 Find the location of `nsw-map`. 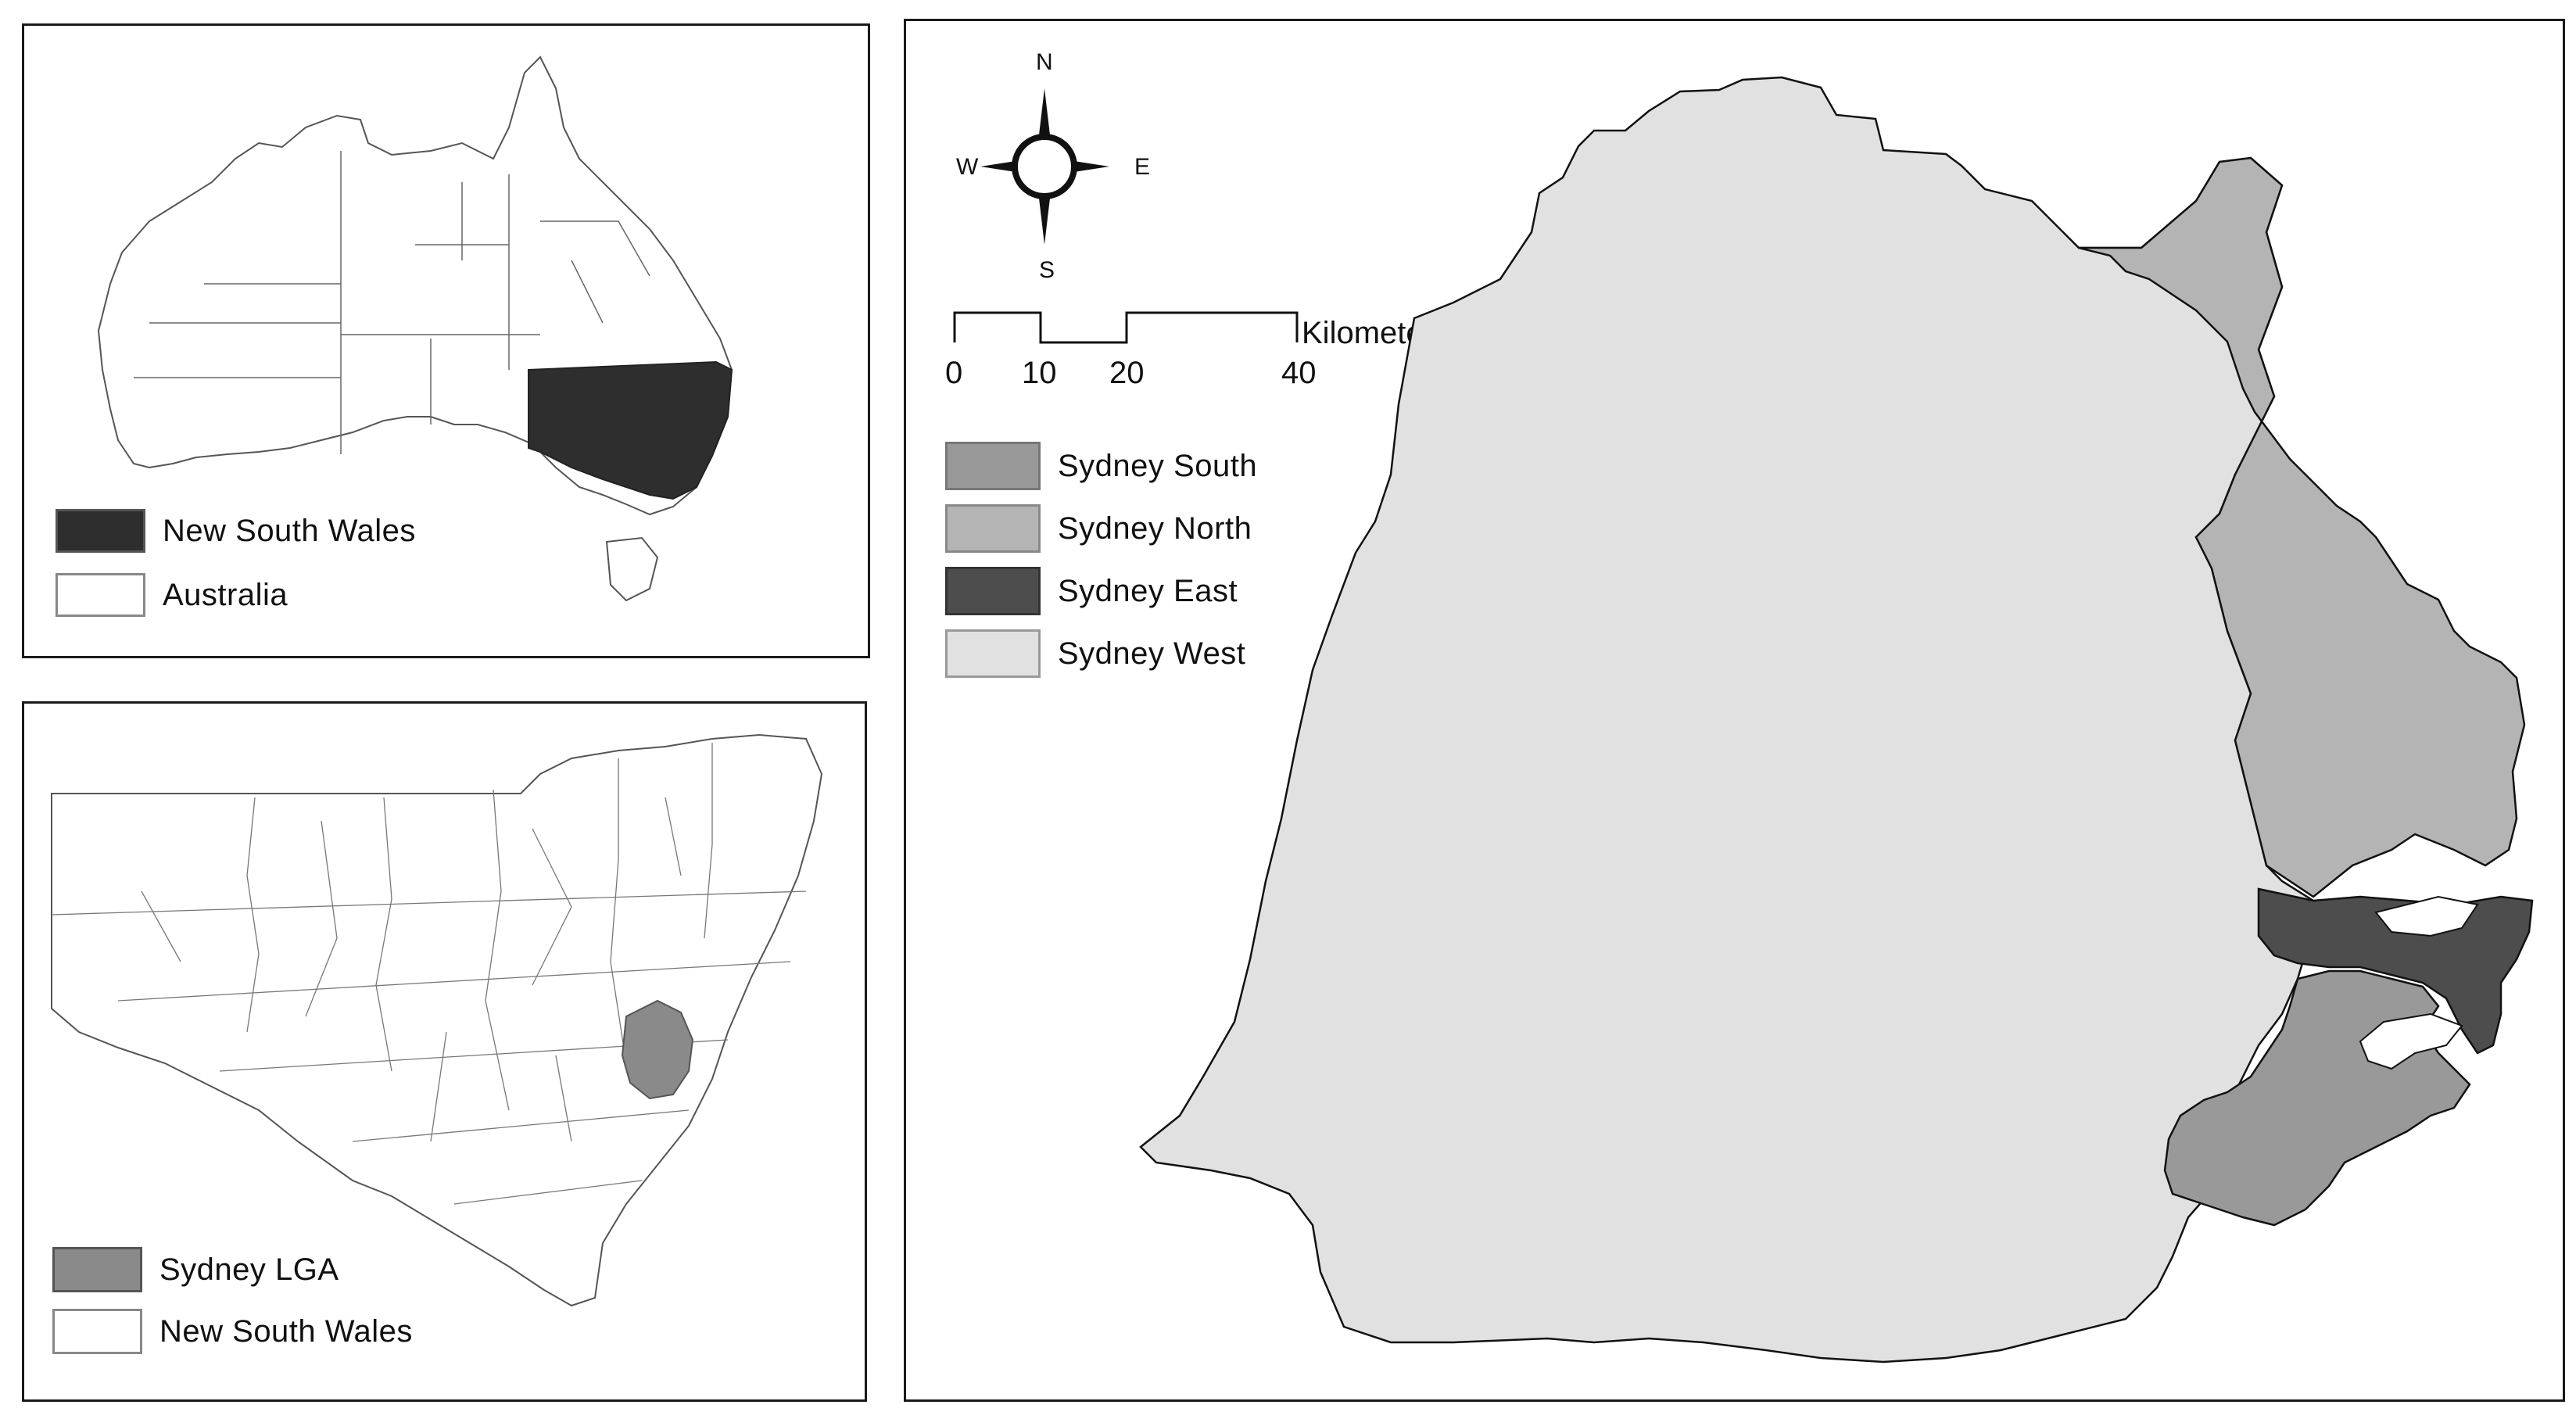

nsw-map is located at coordinates (437, 1020).